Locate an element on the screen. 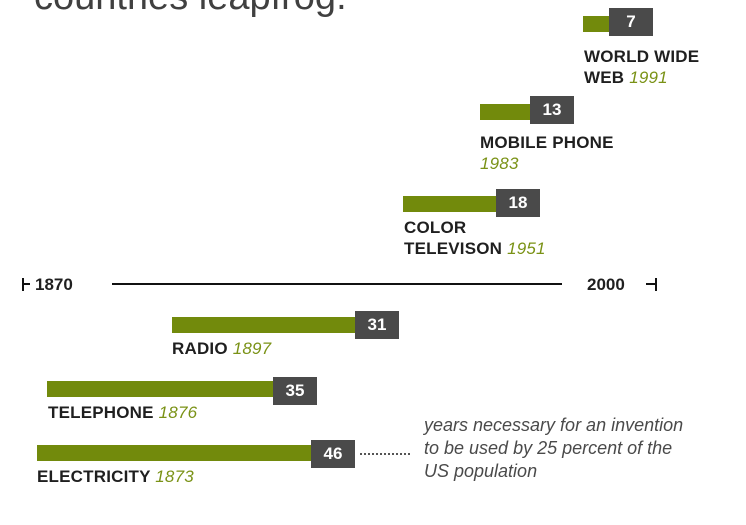  label-color-television: COLOR TELEVISON 1951 is located at coordinates (479, 238).